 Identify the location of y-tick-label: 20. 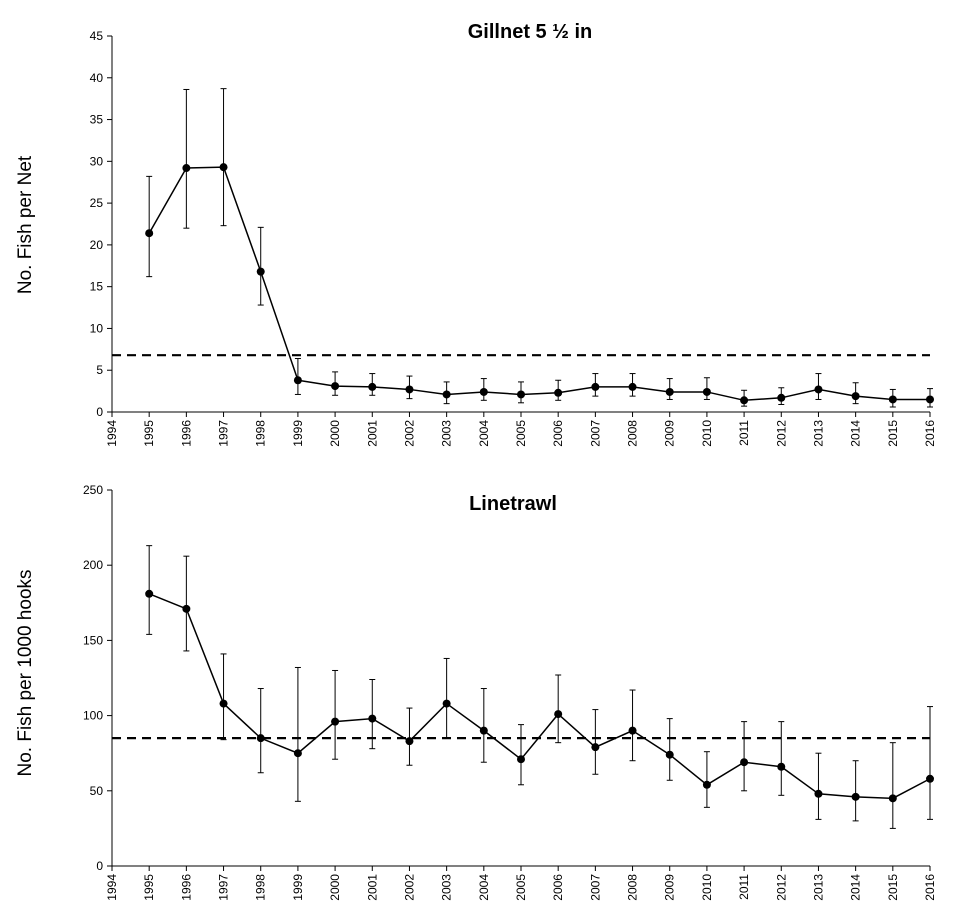
(97, 245).